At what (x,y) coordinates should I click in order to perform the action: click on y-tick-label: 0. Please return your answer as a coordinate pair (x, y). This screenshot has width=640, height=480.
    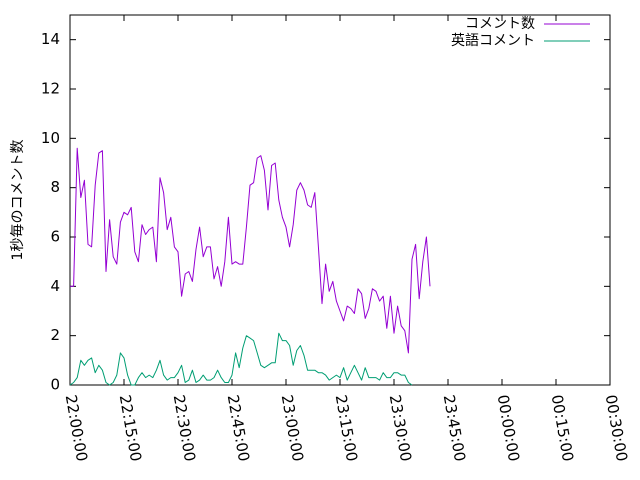
    Looking at the image, I should click on (55, 385).